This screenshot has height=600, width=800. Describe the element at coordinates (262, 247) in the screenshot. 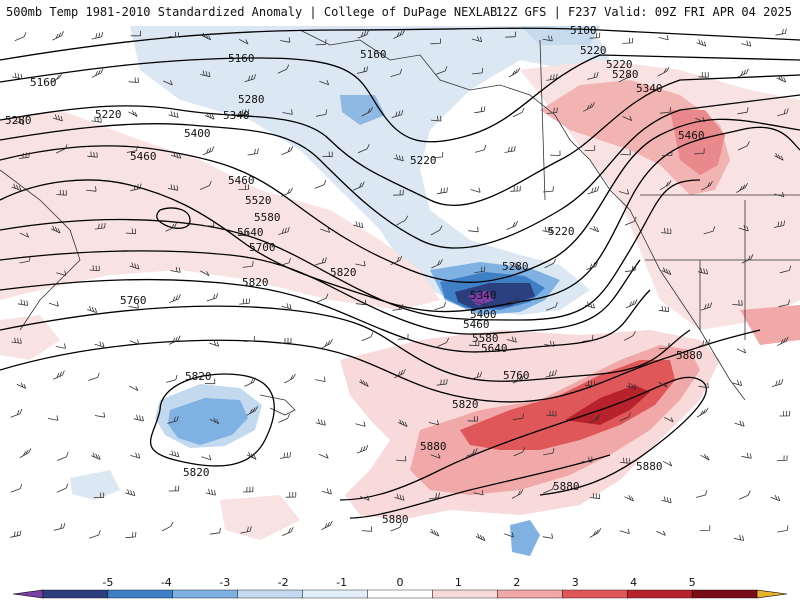

I see `contour-label: 5700` at that location.